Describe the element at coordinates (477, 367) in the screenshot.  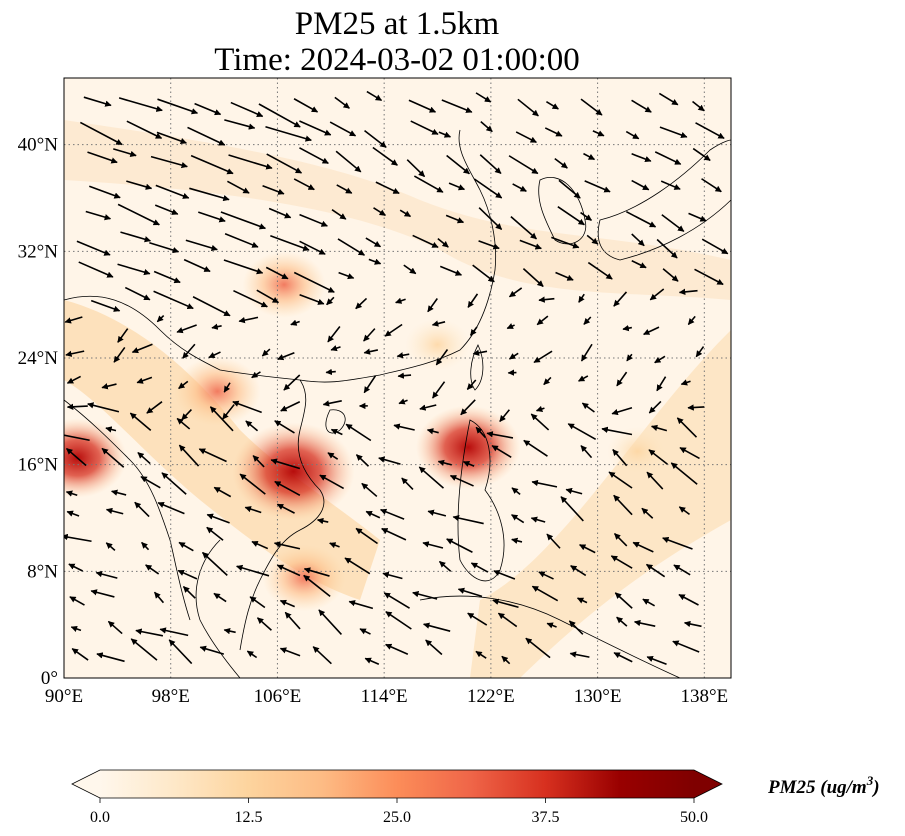
I see `coastline-taiwan` at that location.